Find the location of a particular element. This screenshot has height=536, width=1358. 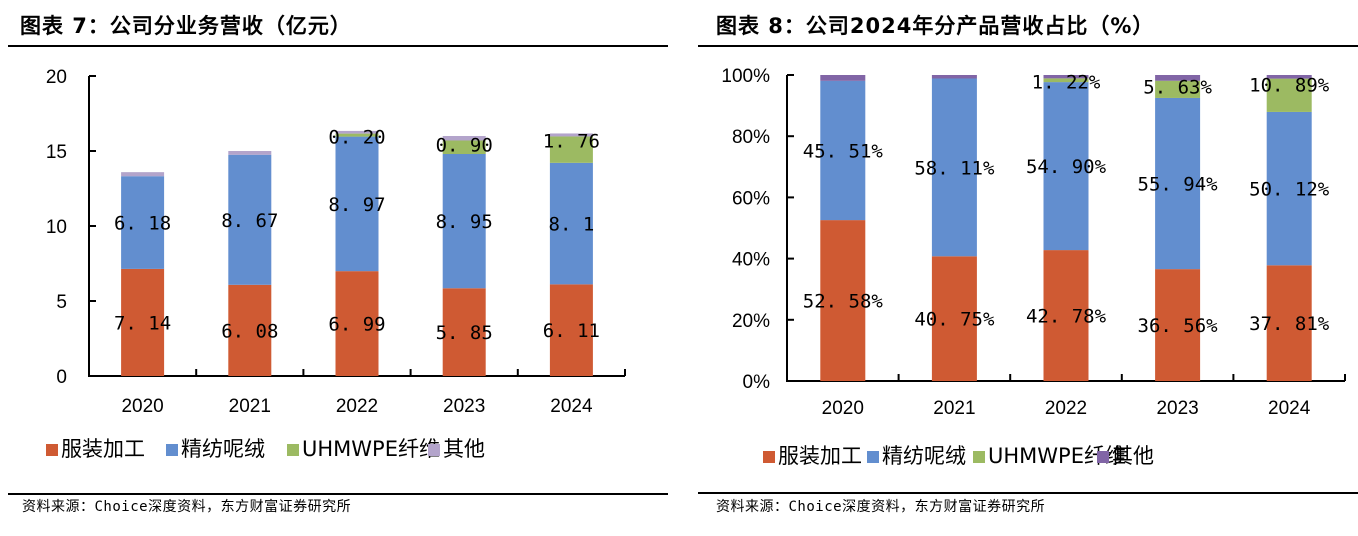

figure-7-source: 资料来源：Choice深度资料，东方财富证券研究所 is located at coordinates (187, 507).